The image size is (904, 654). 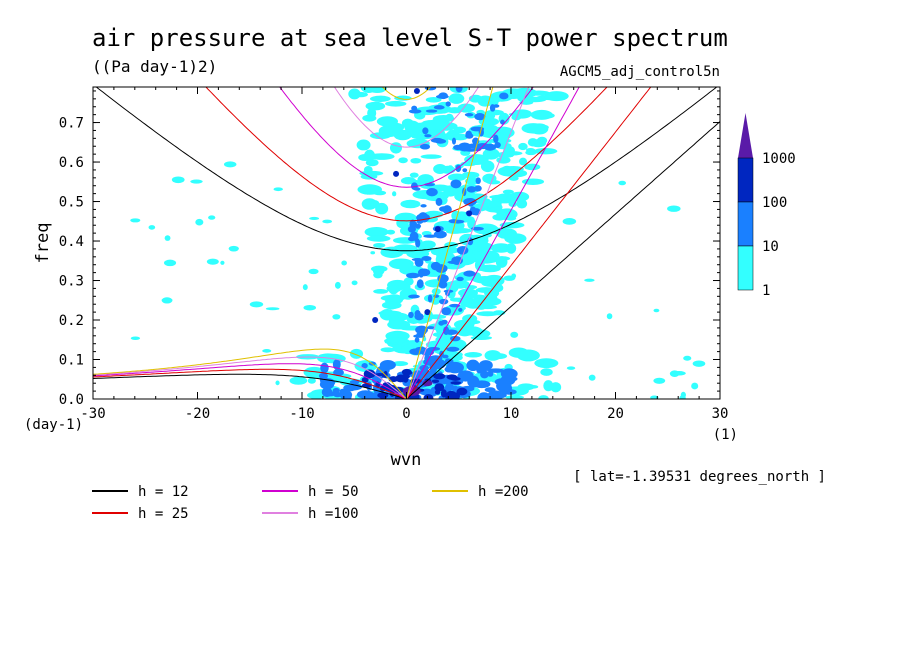 I want to click on x-unit-label: (1), so click(x=725, y=435).